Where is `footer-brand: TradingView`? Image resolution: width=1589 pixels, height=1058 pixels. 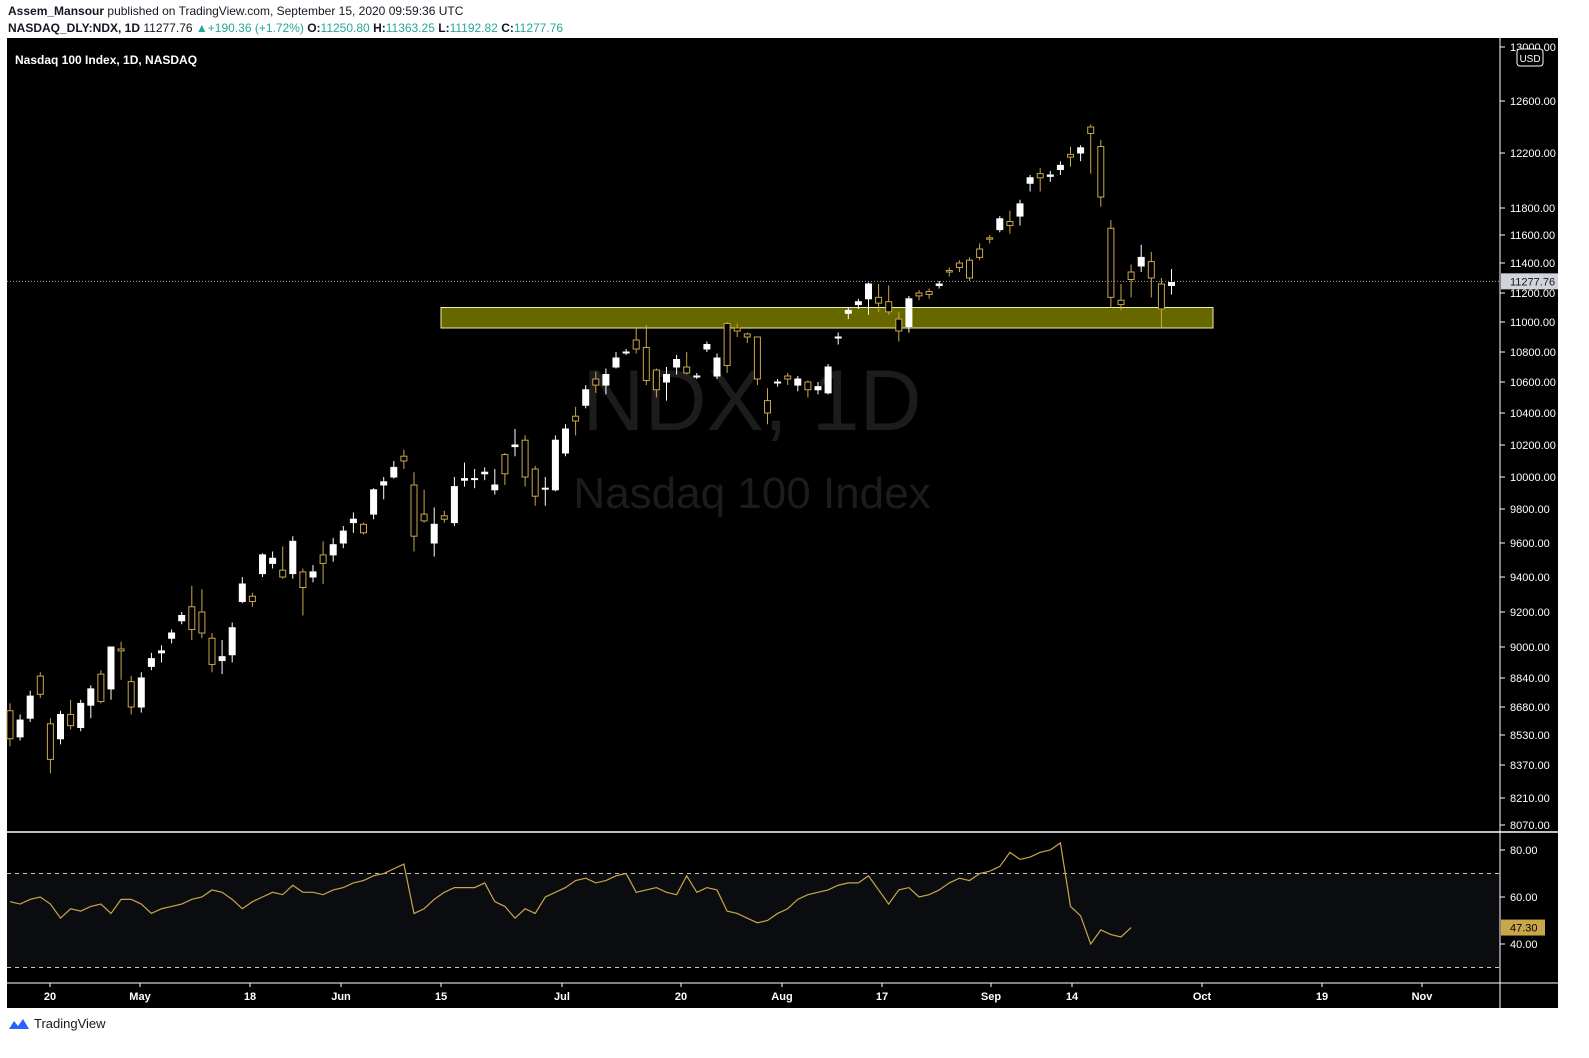 footer-brand: TradingView is located at coordinates (57, 1023).